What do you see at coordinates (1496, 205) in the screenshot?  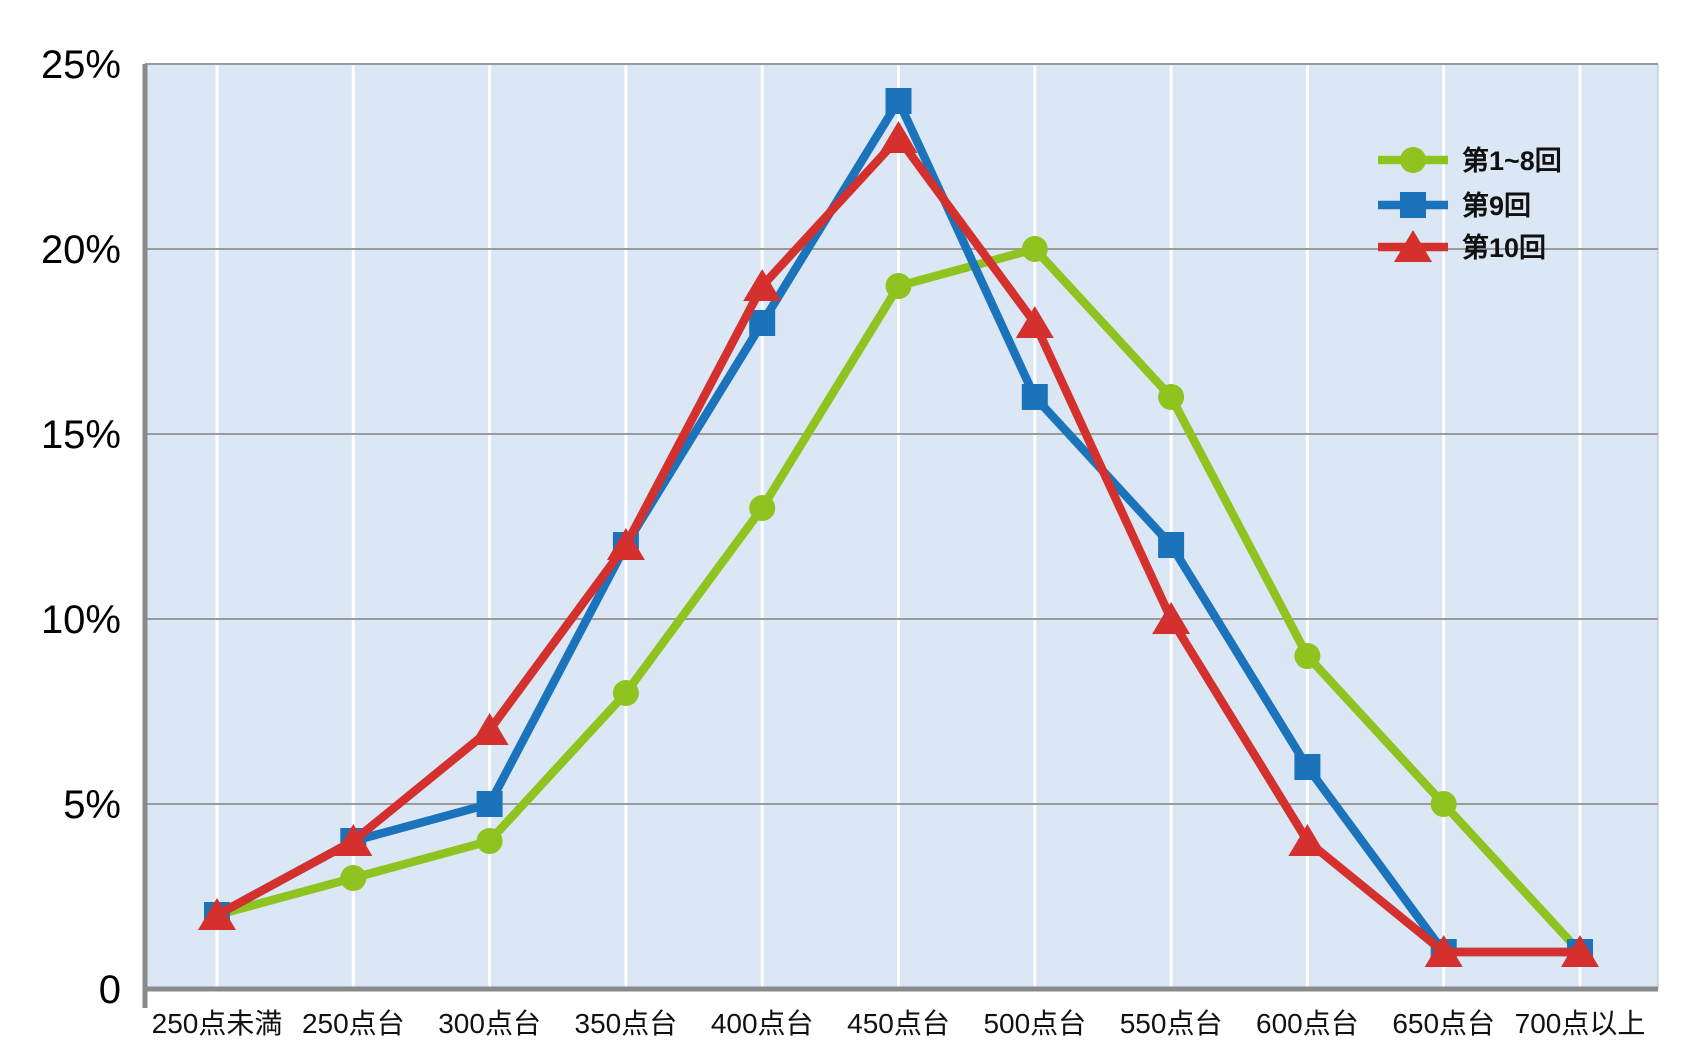 I see `legend-label: 第9回` at bounding box center [1496, 205].